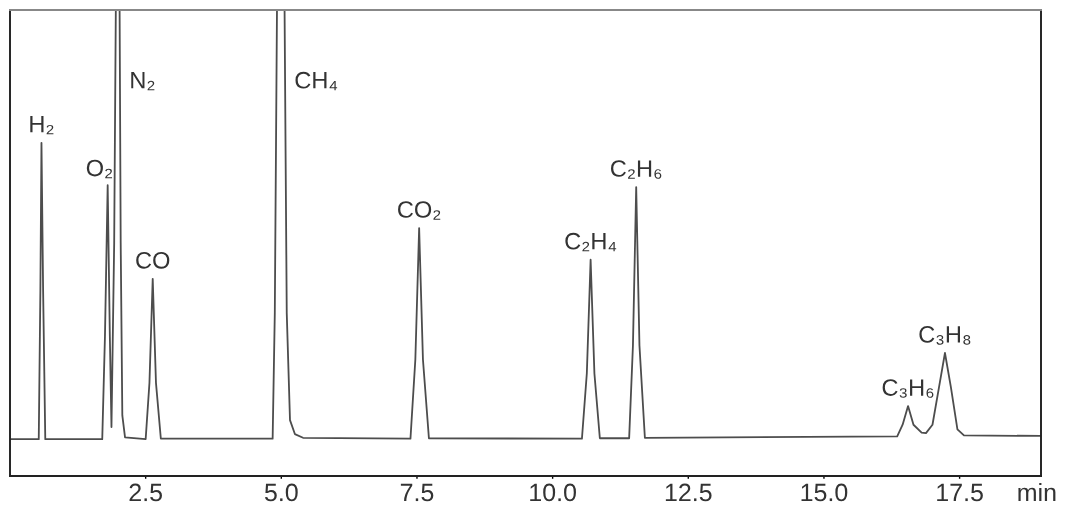 Image resolution: width=1080 pixels, height=515 pixels. What do you see at coordinates (145, 492) in the screenshot?
I see `x-tick-label: 2.5` at bounding box center [145, 492].